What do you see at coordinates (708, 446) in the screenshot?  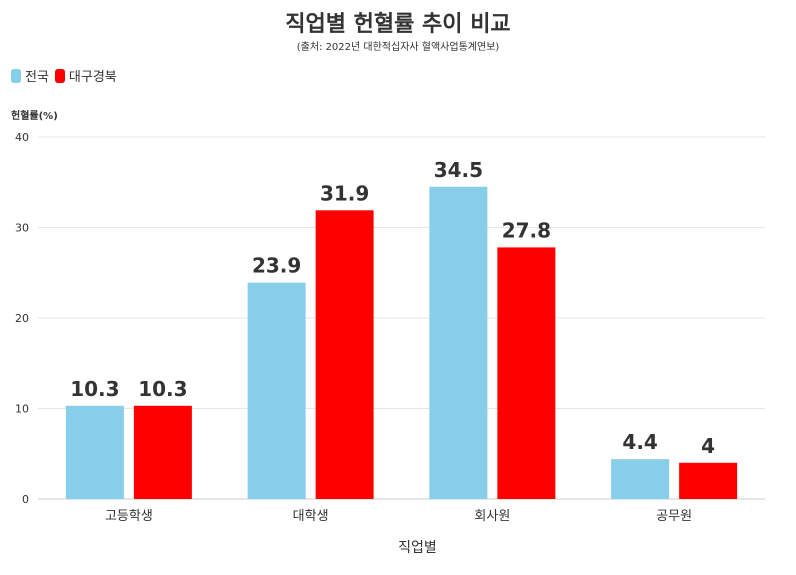 I see `data-label-대구경북-공무원: 4` at bounding box center [708, 446].